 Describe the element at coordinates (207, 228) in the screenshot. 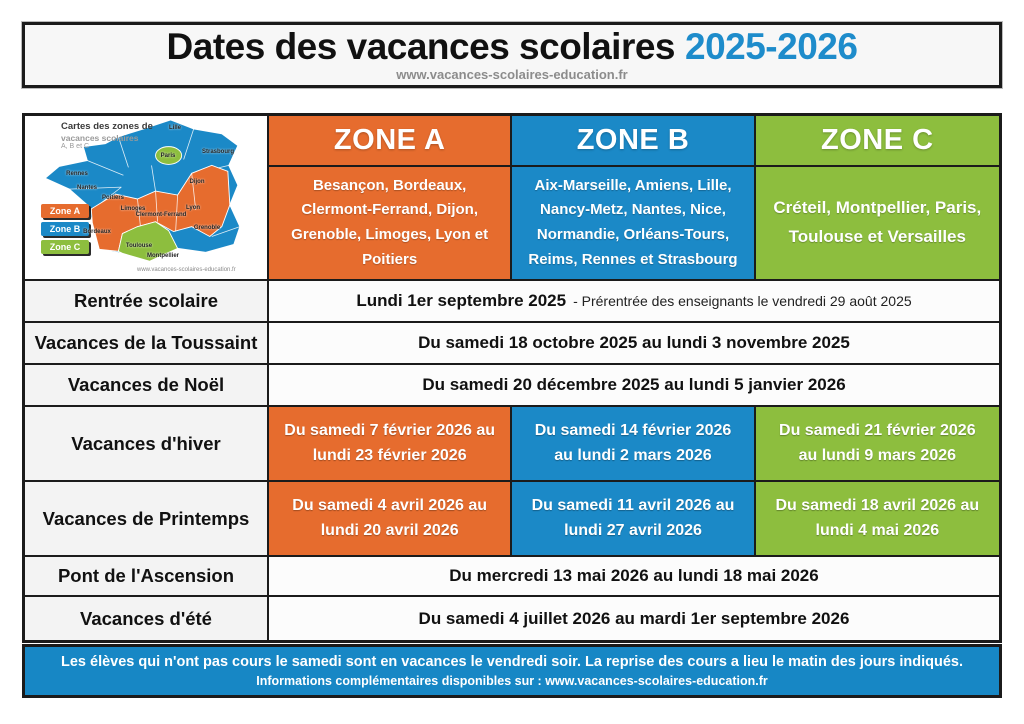

I see `map-city-label: Grenoble` at that location.